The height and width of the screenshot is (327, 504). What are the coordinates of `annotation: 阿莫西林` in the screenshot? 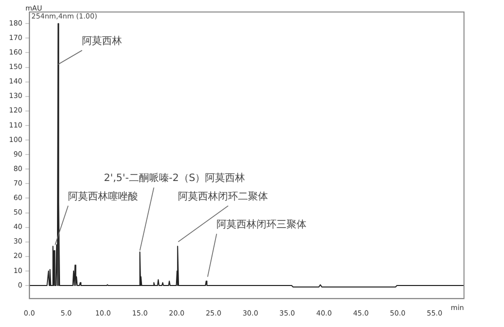 It's located at (102, 40).